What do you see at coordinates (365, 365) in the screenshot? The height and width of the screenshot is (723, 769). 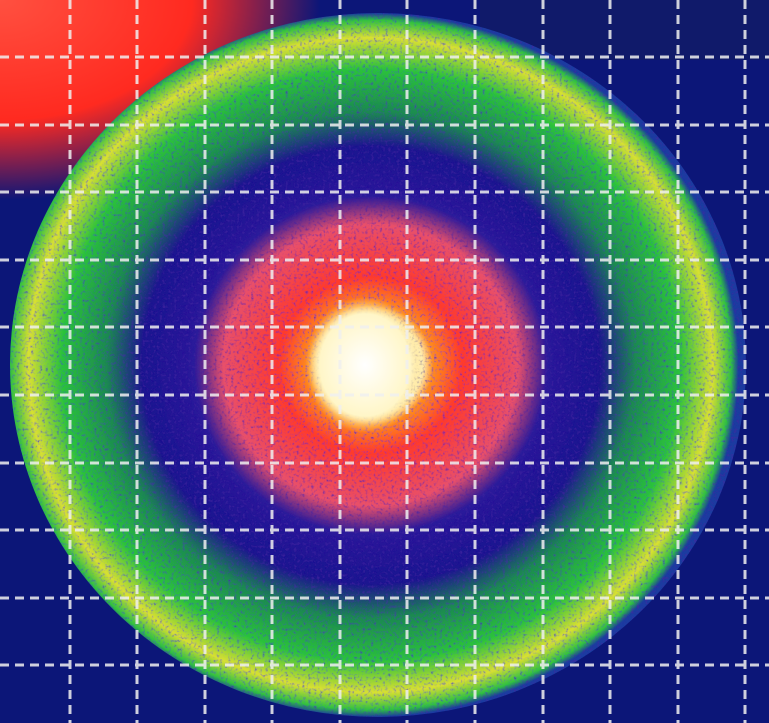 I see `bright-core` at bounding box center [365, 365].